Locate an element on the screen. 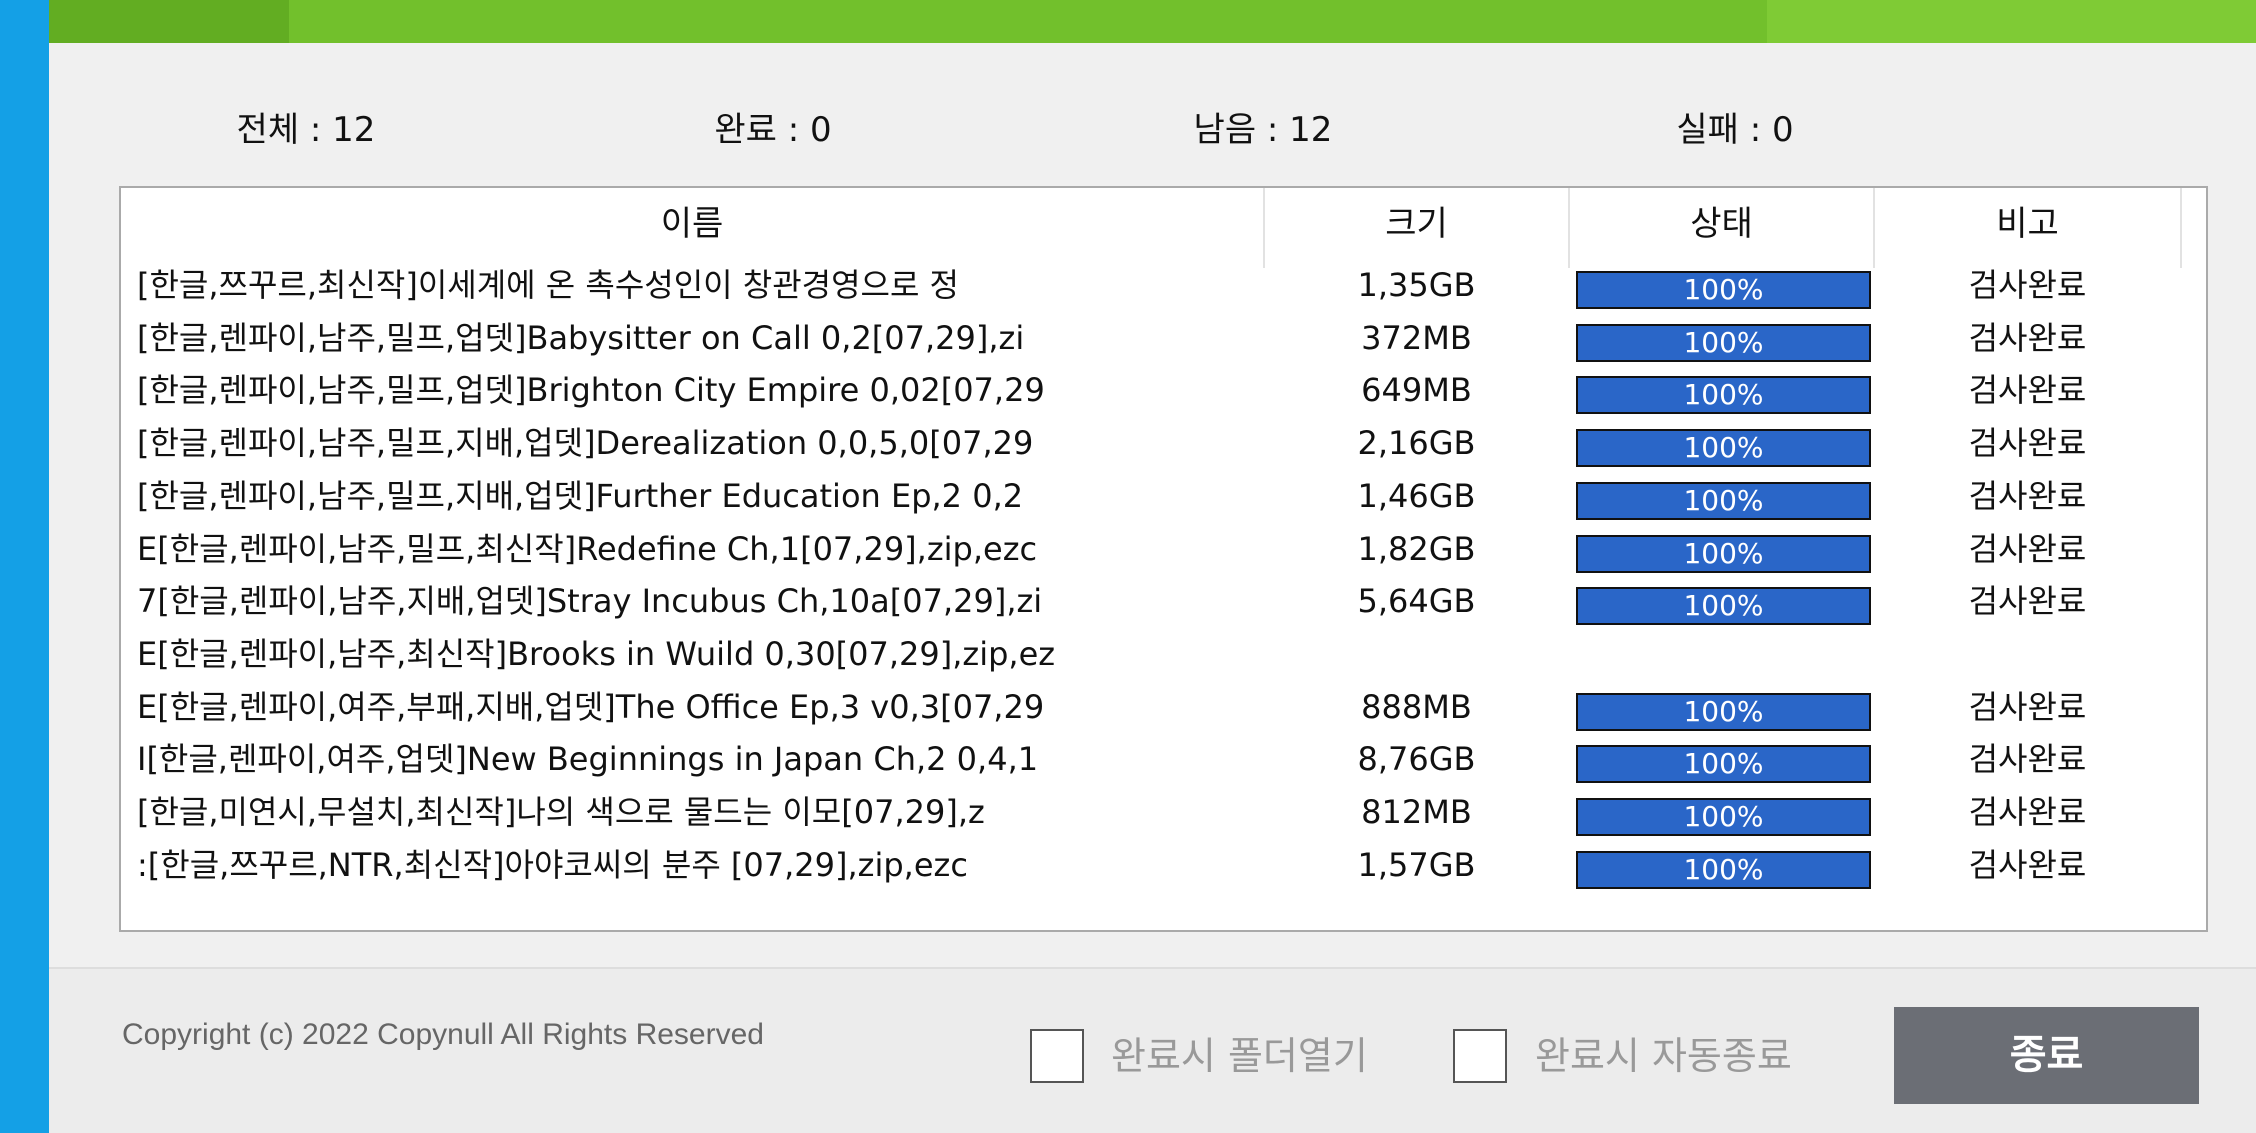  checkbox-label: 완료시 자동종료 is located at coordinates (1663, 1056).